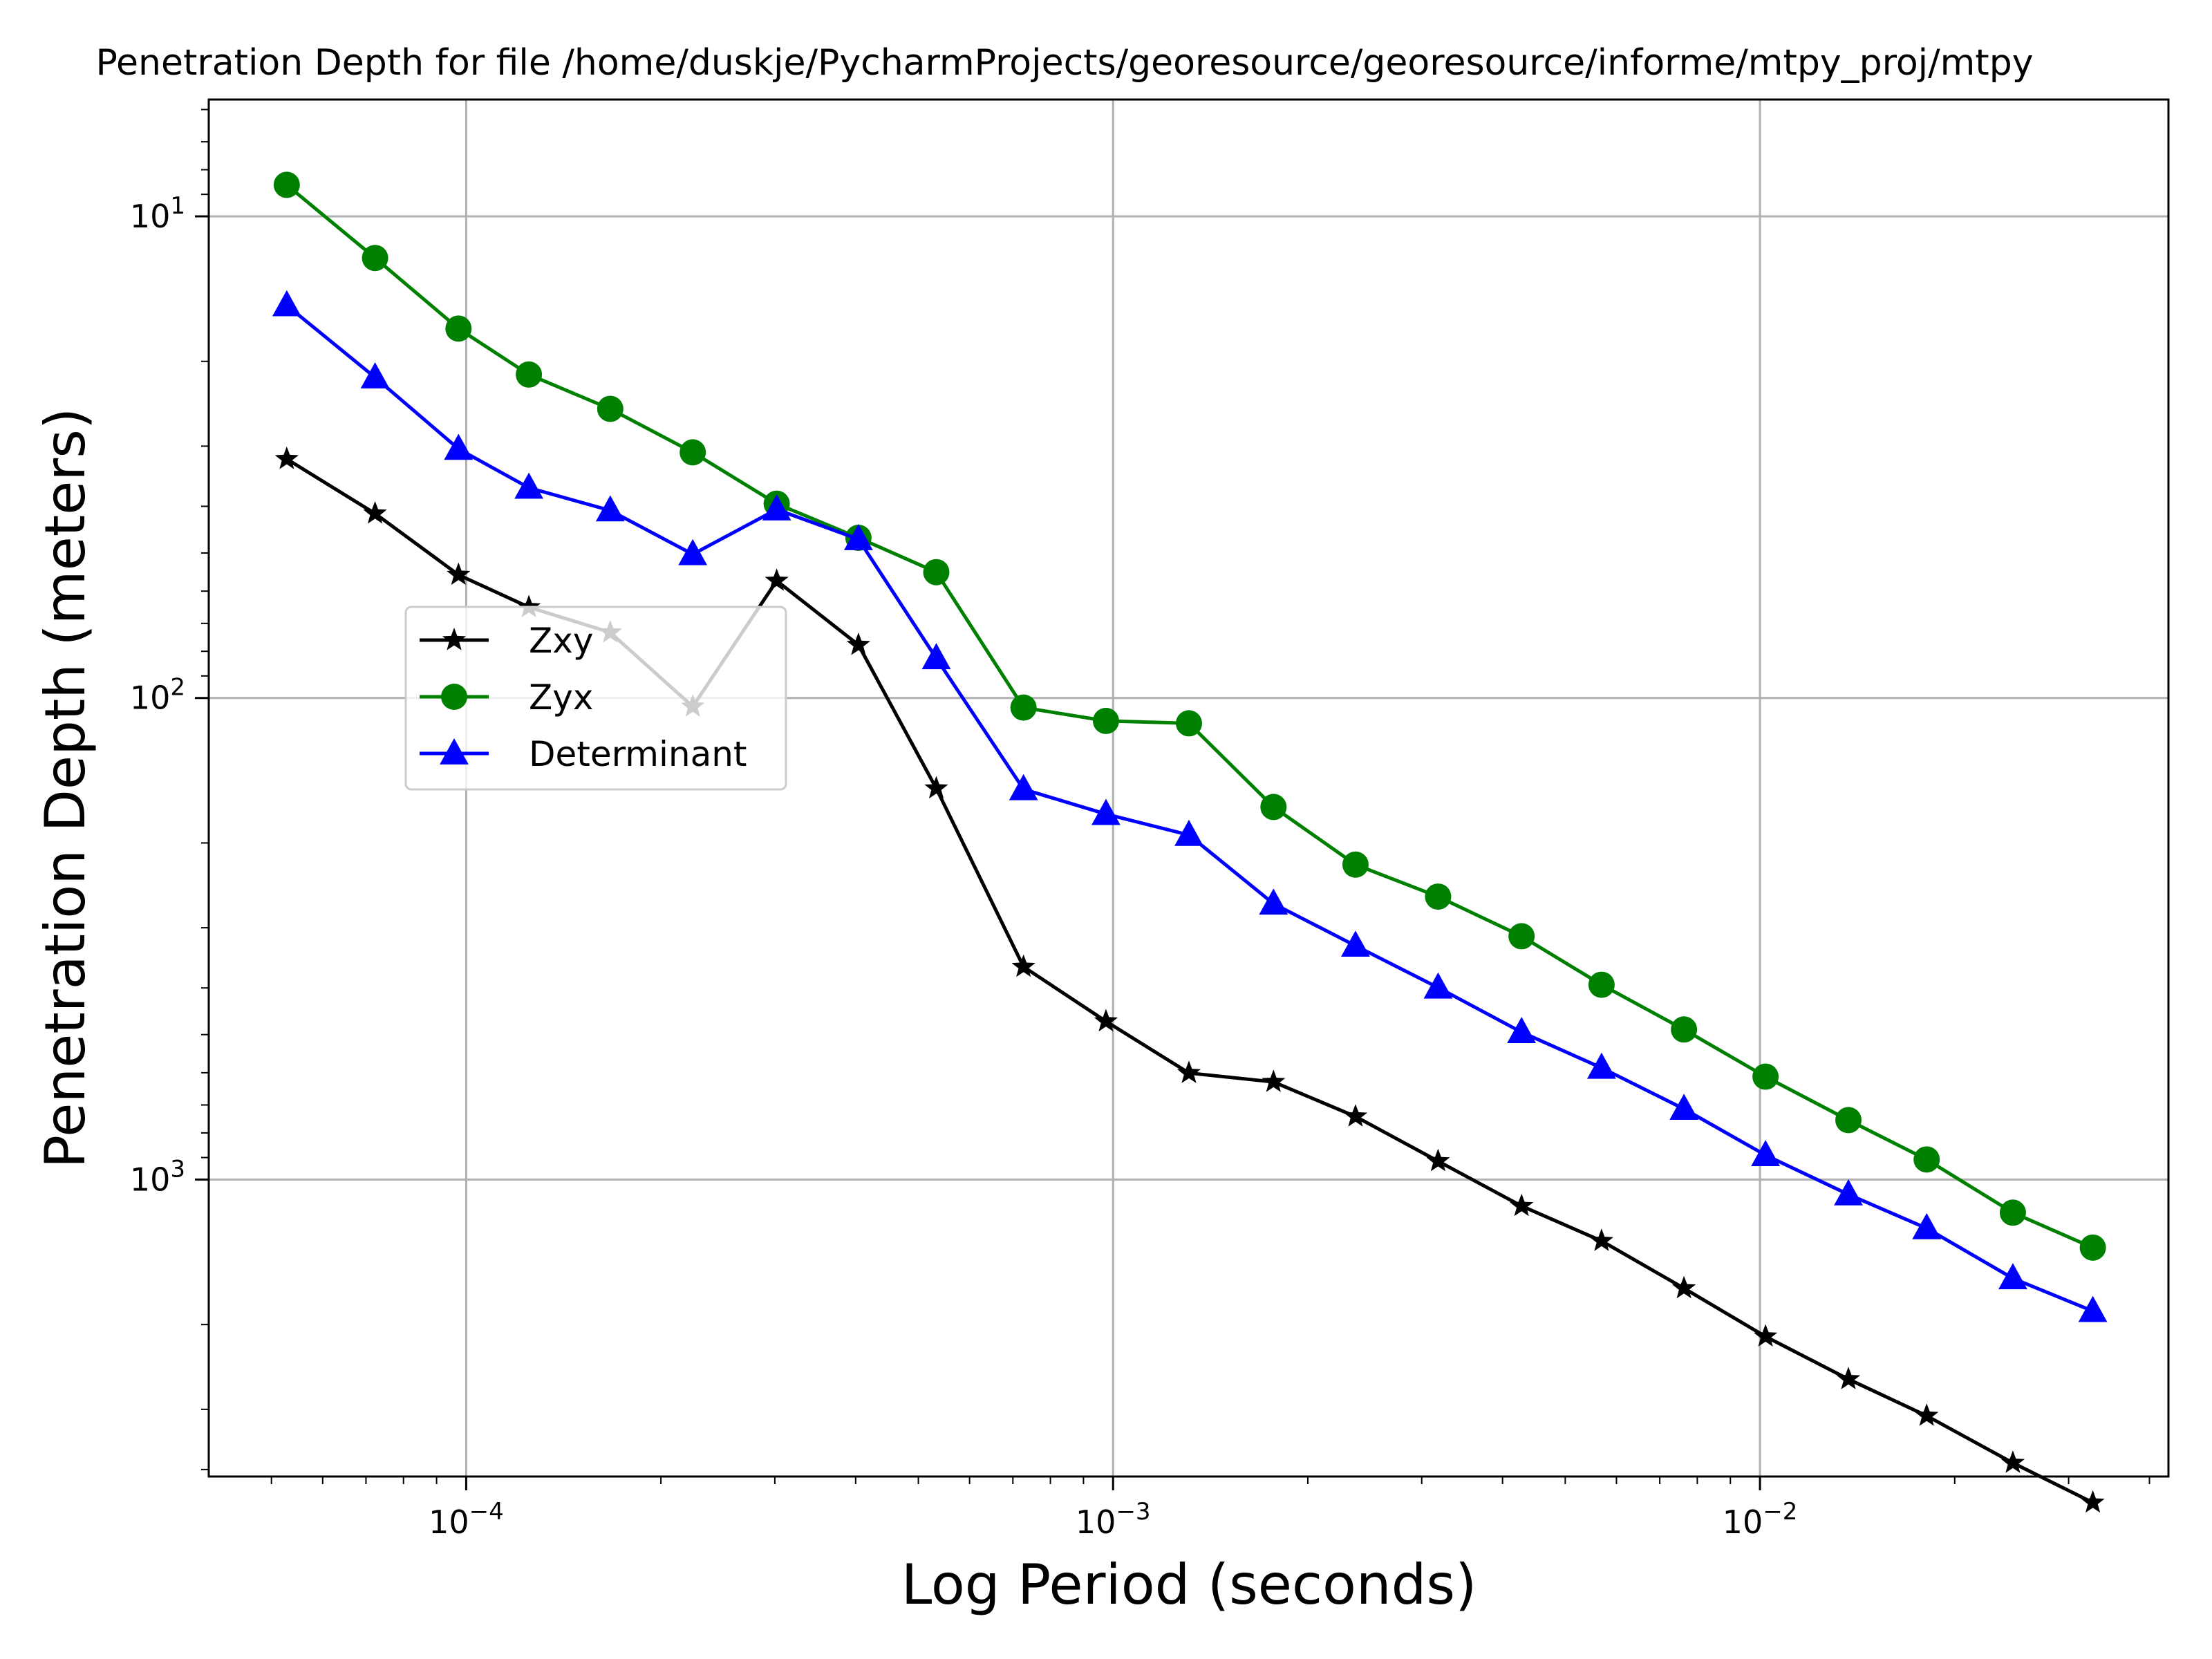 Image resolution: width=2212 pixels, height=1659 pixels. I want to click on x-tick-label: 10⁻³, so click(1113, 1520).